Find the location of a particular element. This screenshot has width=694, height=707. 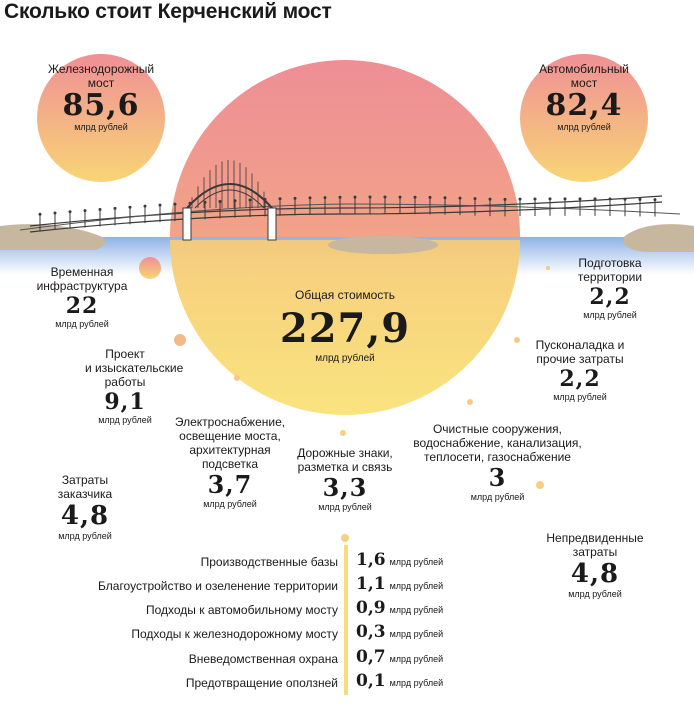

unforeseen-unit: млрд рублей is located at coordinates (595, 594).